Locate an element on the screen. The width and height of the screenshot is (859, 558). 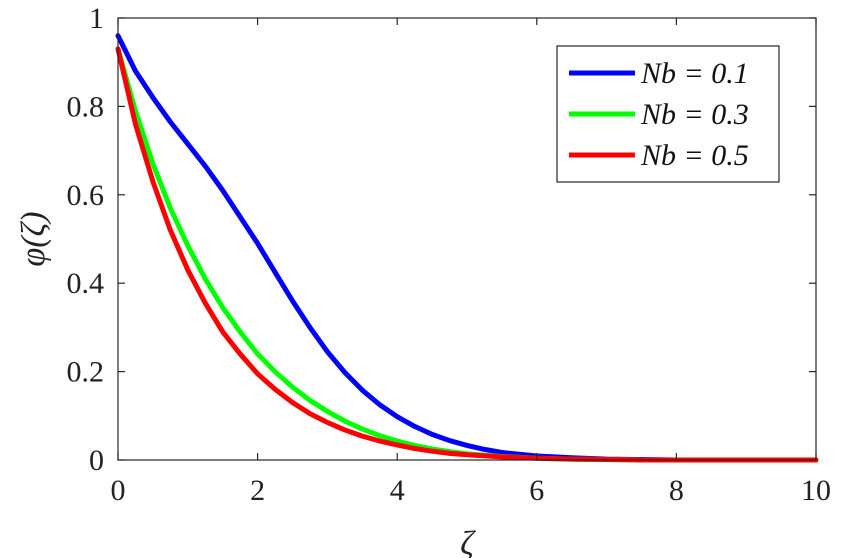
x-tick-label: 0 is located at coordinates (118, 490).